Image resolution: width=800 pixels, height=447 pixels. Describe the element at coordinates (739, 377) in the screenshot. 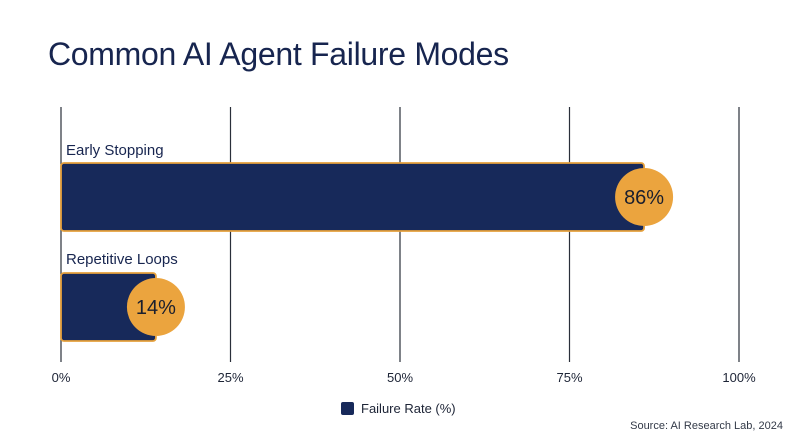

I see `x-tick-label: 100%` at that location.